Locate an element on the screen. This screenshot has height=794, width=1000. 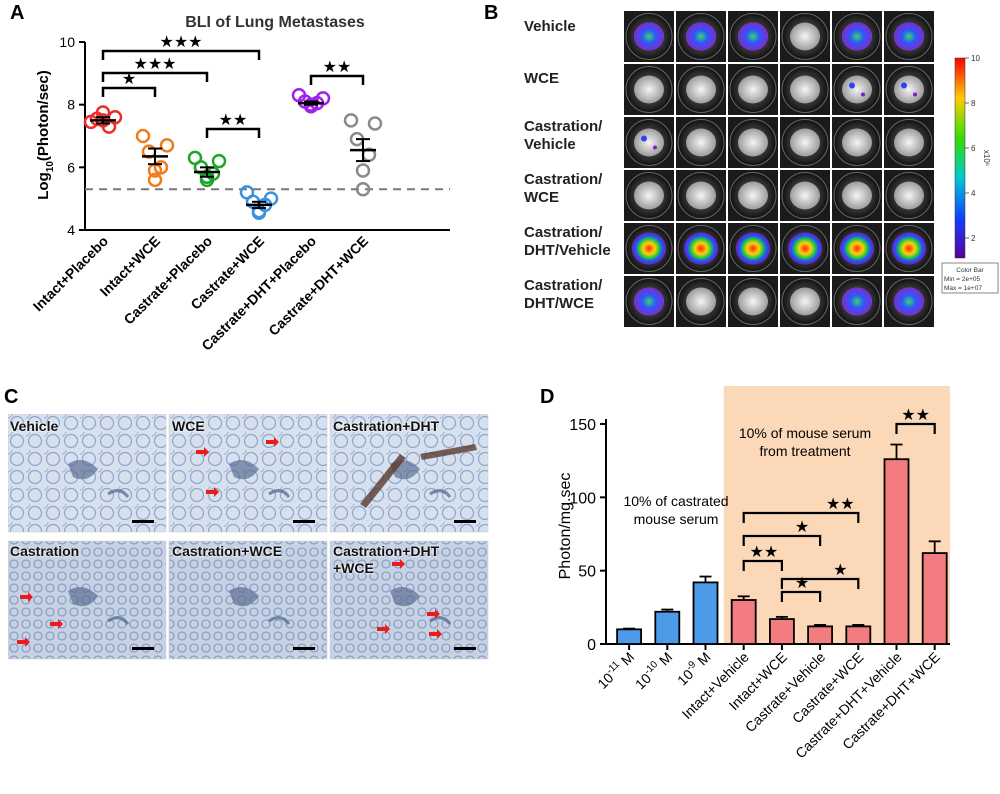
d-y-tick-label: 150 is located at coordinates (582, 425).